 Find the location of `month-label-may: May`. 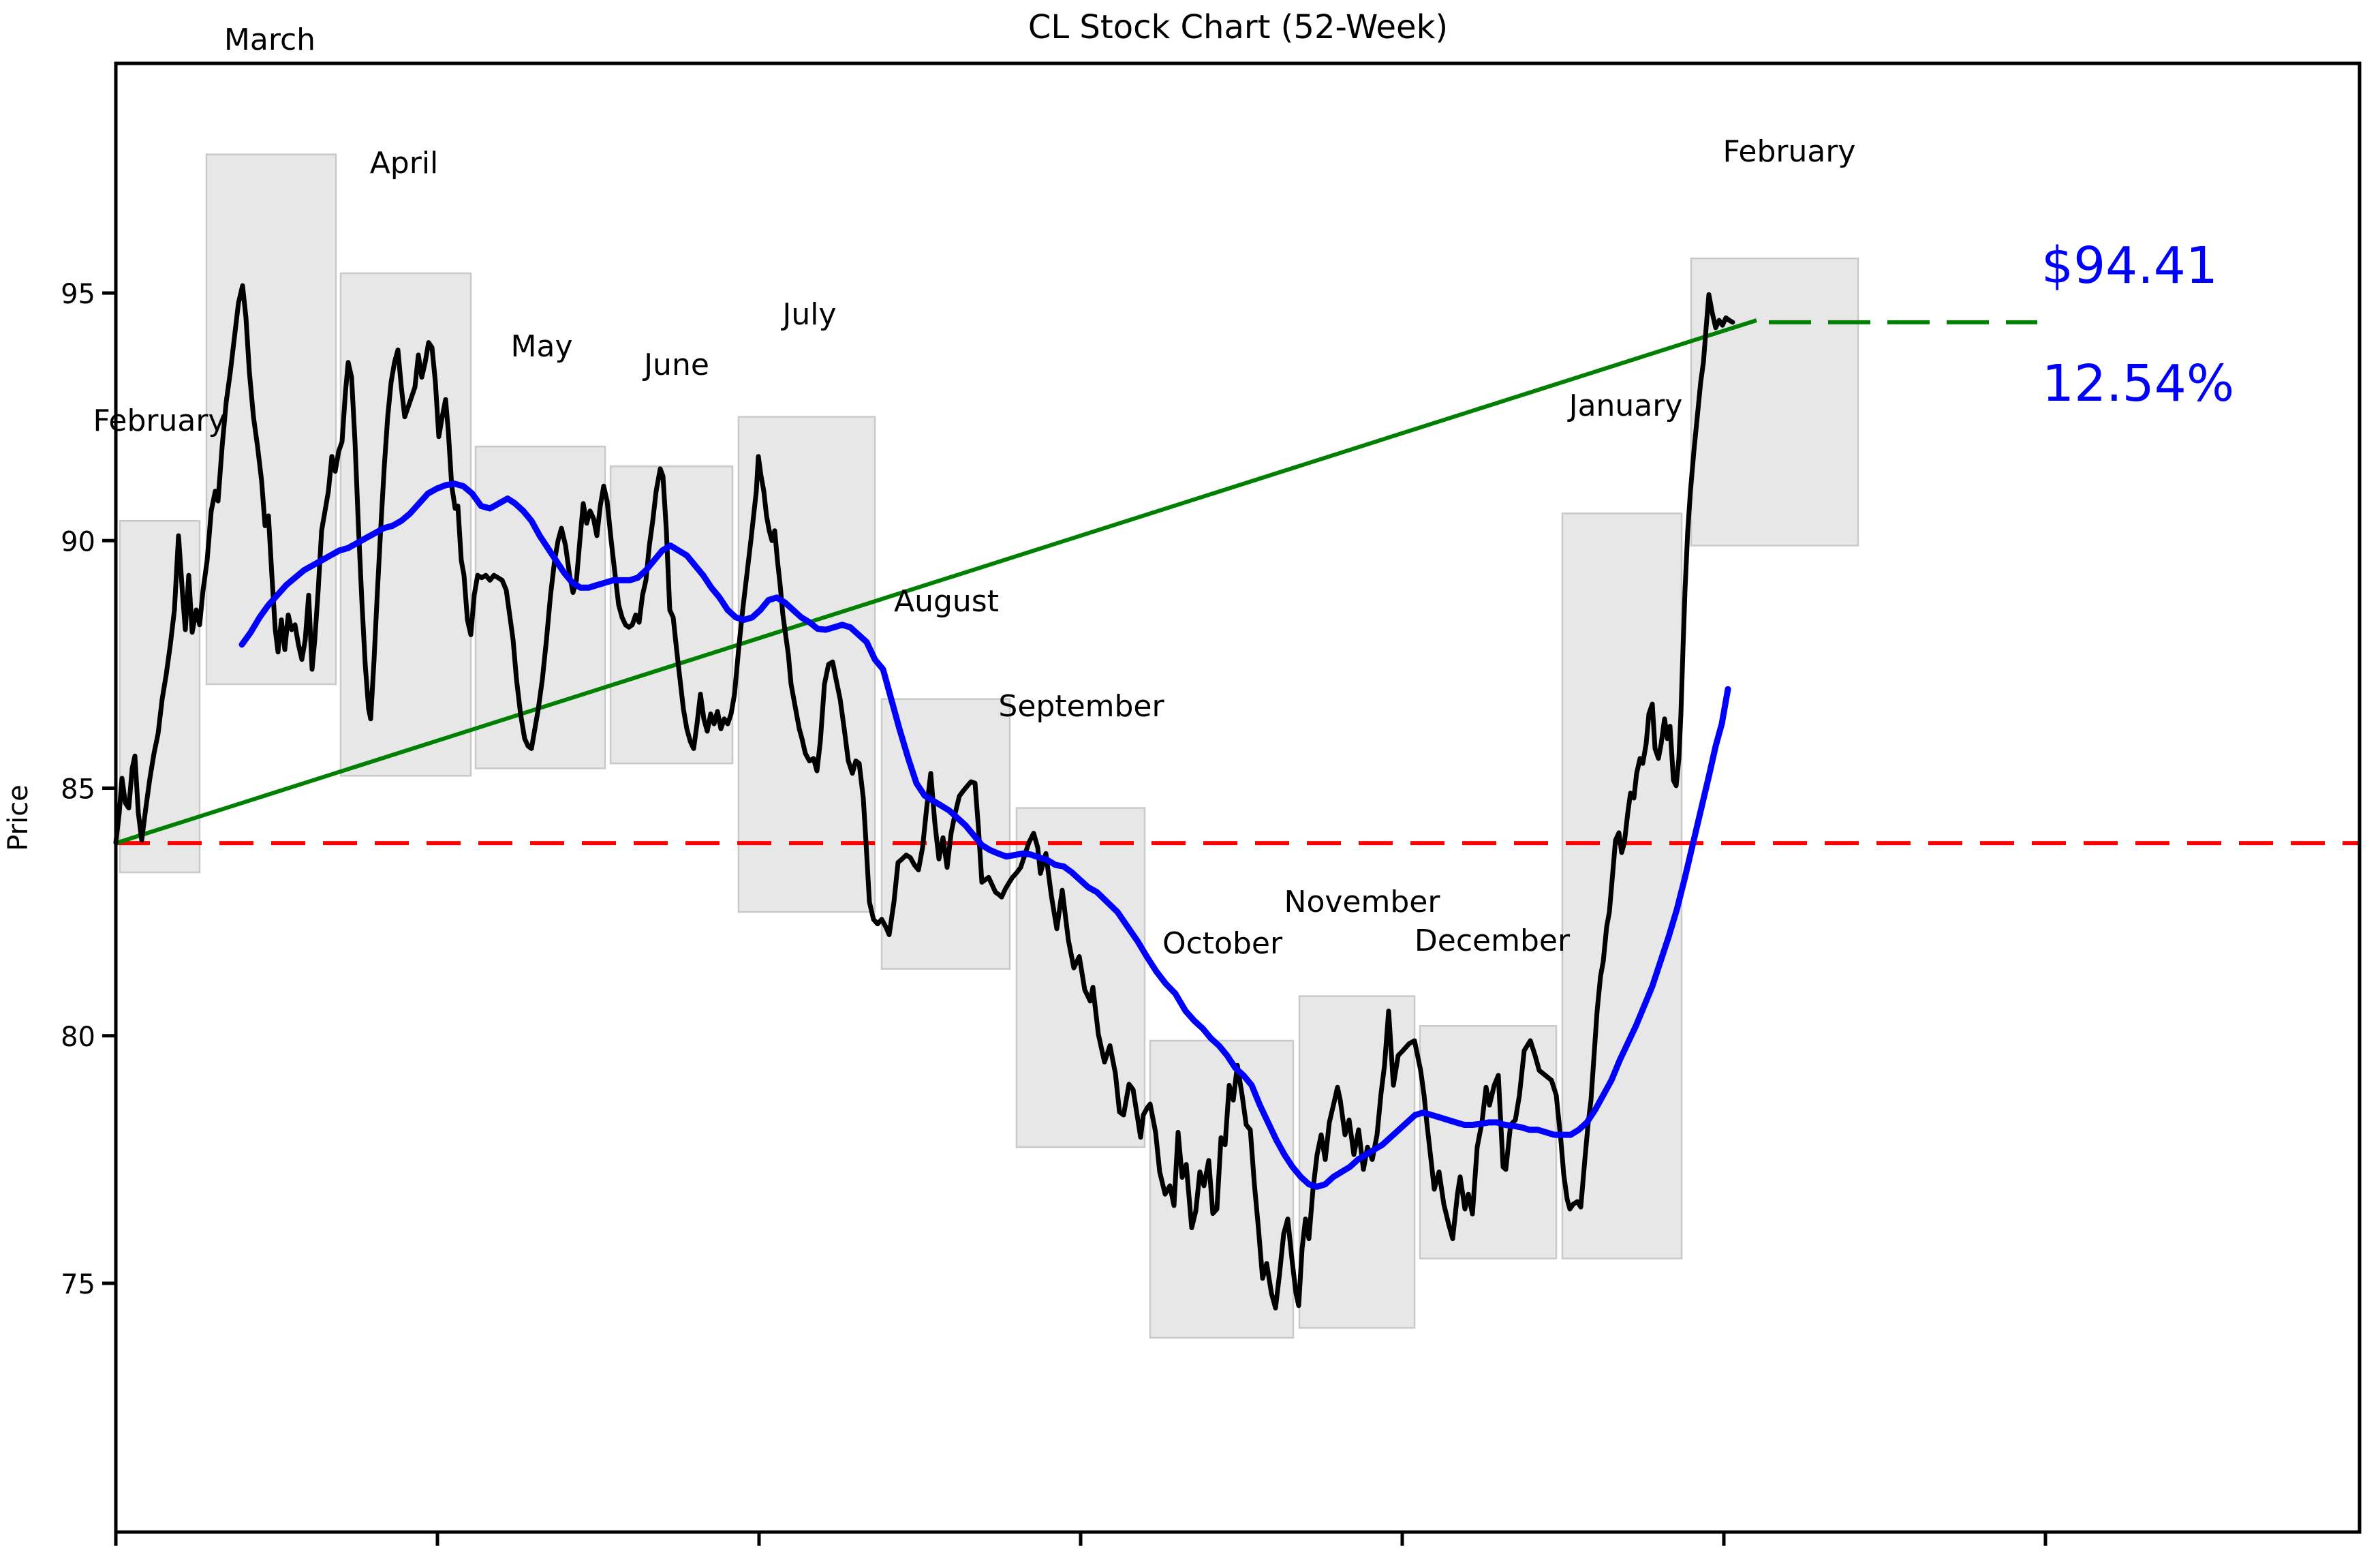

month-label-may: May is located at coordinates (542, 346).